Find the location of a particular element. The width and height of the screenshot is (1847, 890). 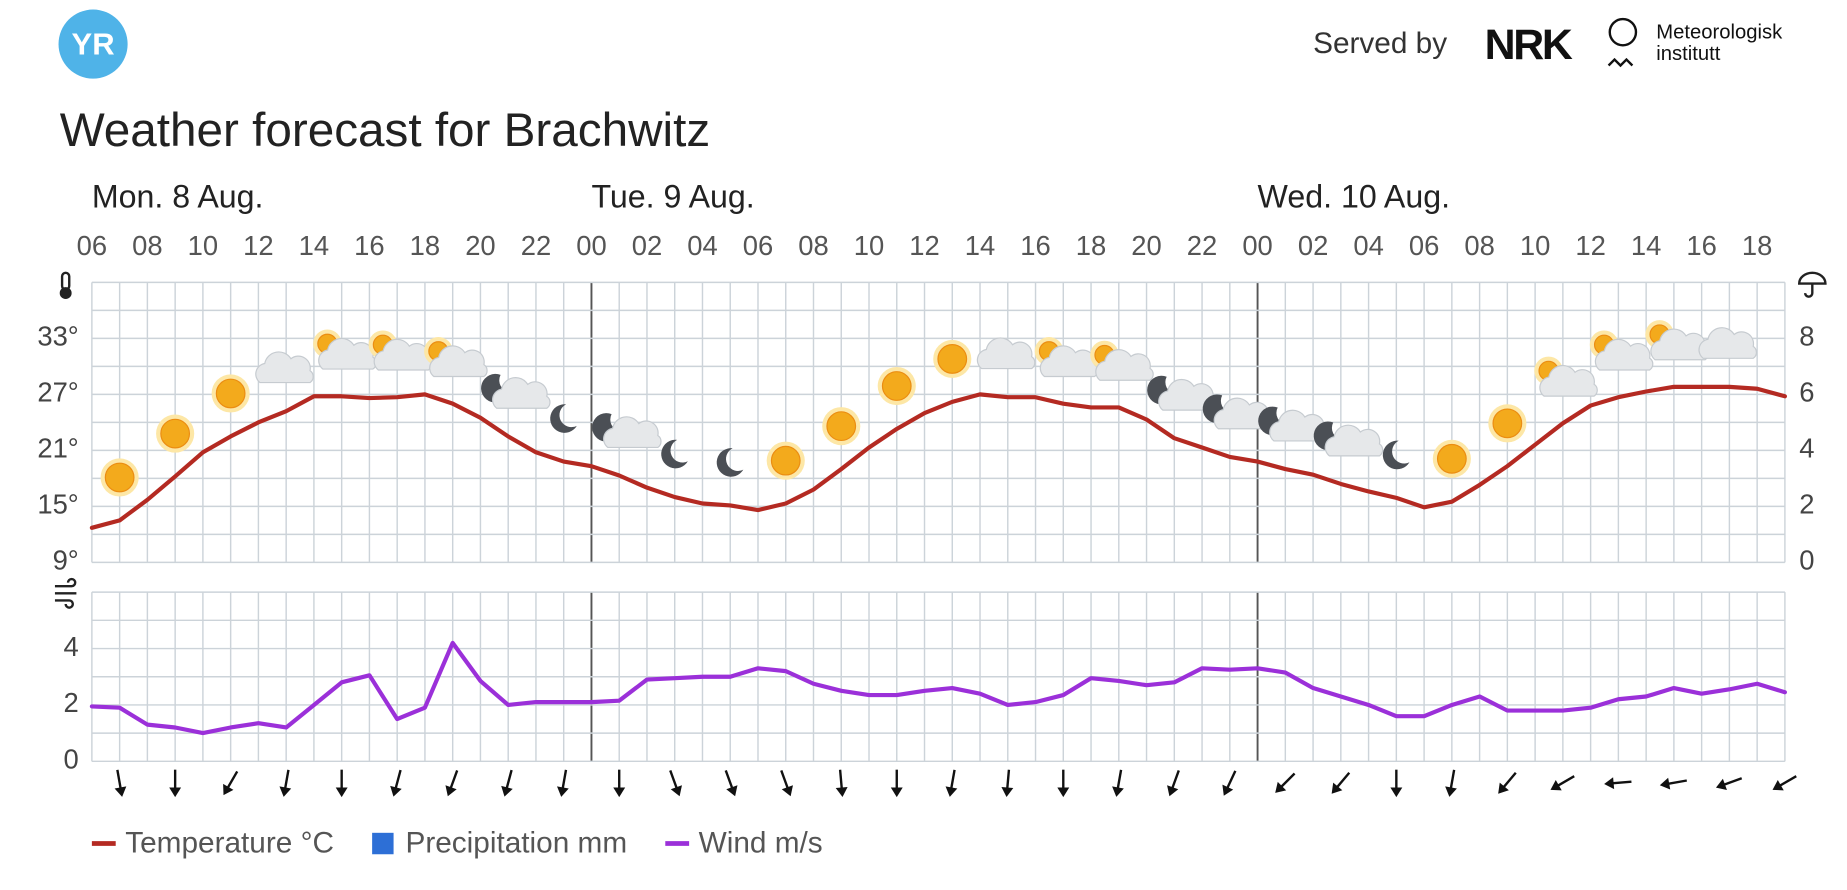

y-tick-label: 9° is located at coordinates (66, 560).